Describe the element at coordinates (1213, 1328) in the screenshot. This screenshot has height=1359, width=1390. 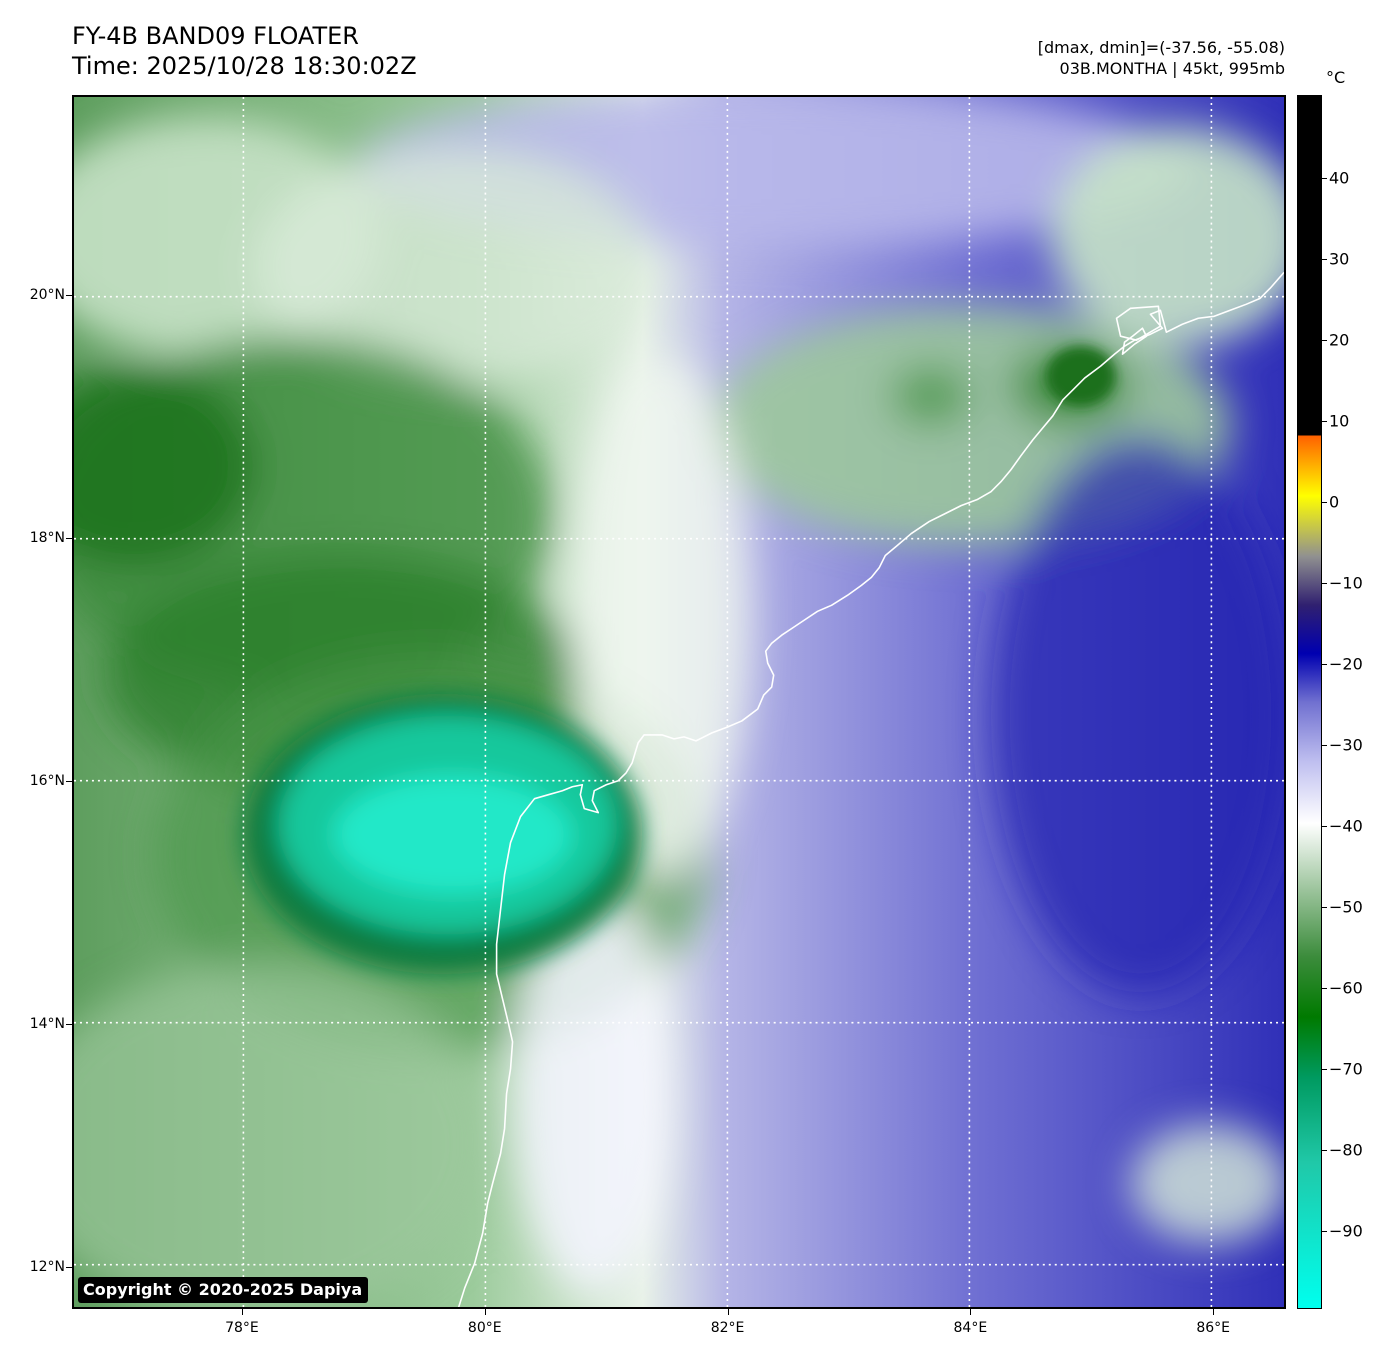
I see `longitude-label: 86°E` at that location.